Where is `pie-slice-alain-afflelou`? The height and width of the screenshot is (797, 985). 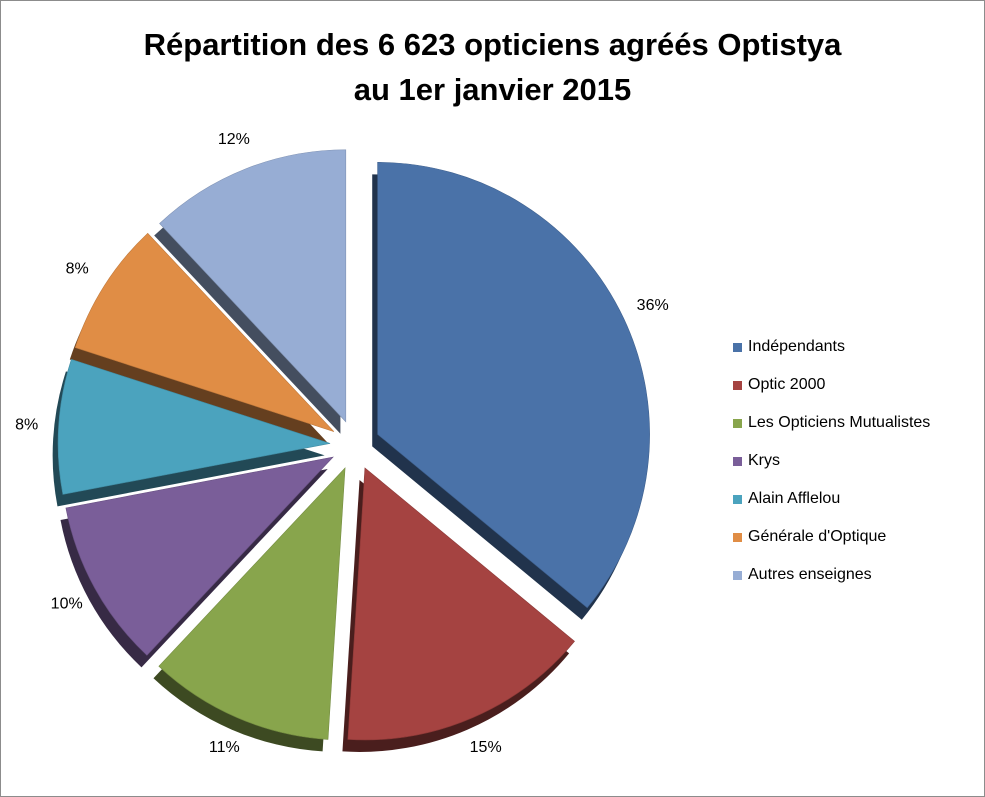
pie-slice-alain-afflelou is located at coordinates (194, 426).